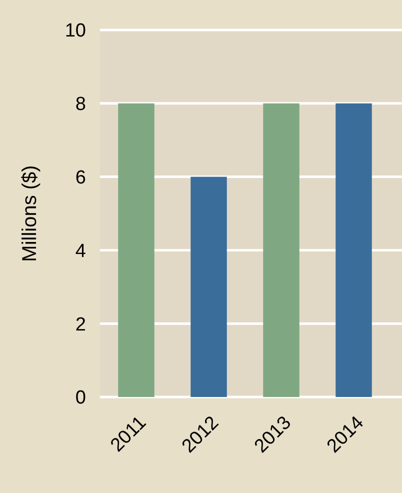 Image resolution: width=402 pixels, height=493 pixels. I want to click on y-tick-label: 2, so click(80, 325).